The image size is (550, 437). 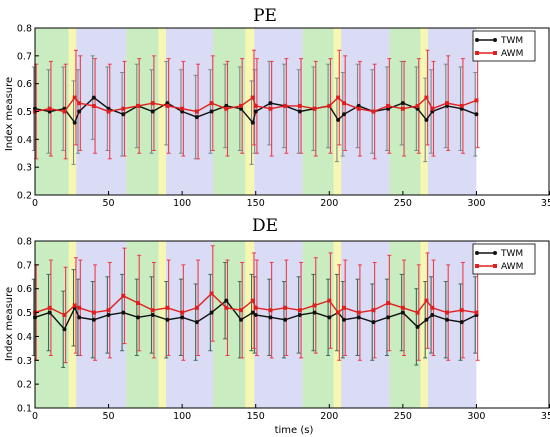 What do you see at coordinates (24, 265) in the screenshot?
I see `de-y-tick-label: 0.7` at bounding box center [24, 265].